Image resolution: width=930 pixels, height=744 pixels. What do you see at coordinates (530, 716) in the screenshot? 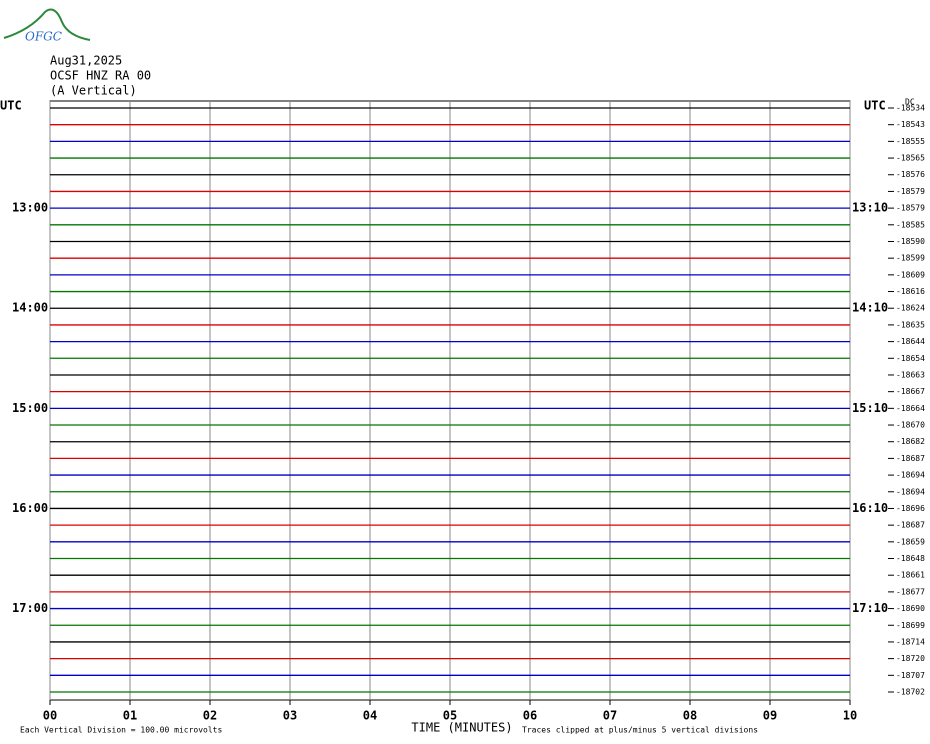
I see `x-tick-label: 06` at bounding box center [530, 716].